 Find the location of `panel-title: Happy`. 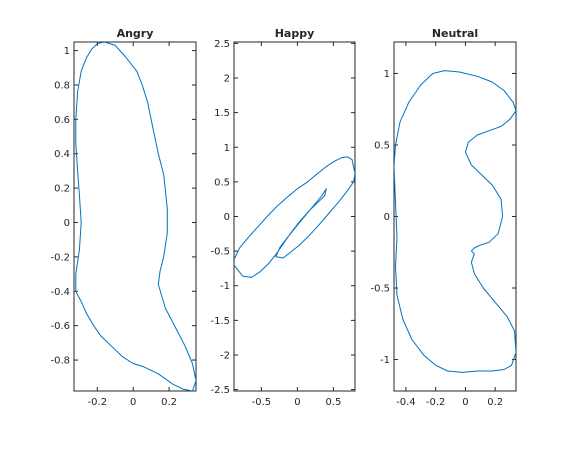

panel-title: Happy is located at coordinates (295, 33).